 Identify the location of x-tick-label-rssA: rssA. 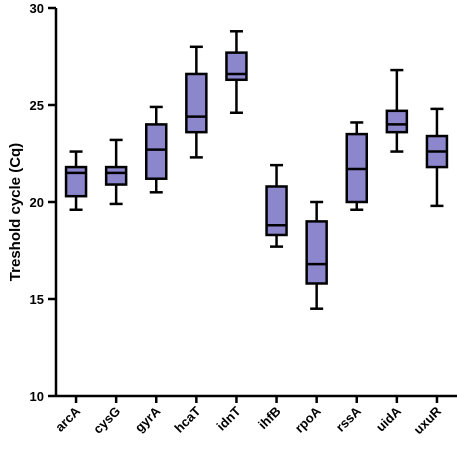
(348, 418).